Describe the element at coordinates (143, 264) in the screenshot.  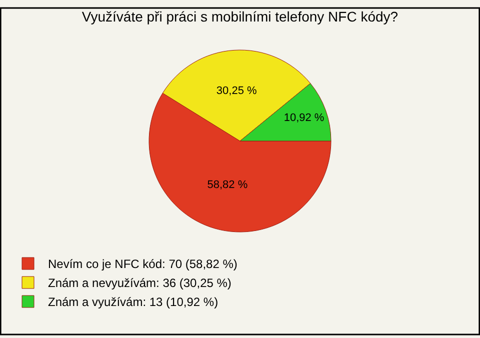
I see `legend-label: Nevím co je NFC kód: 70 (58,82 %)` at that location.